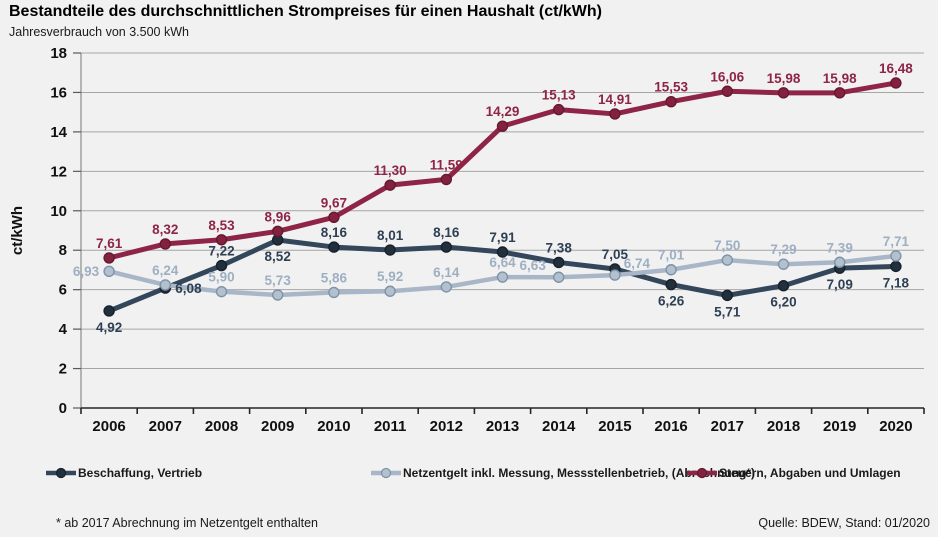 This screenshot has height=537, width=938. What do you see at coordinates (670, 426) in the screenshot?
I see `svg-text: 2016` at bounding box center [670, 426].